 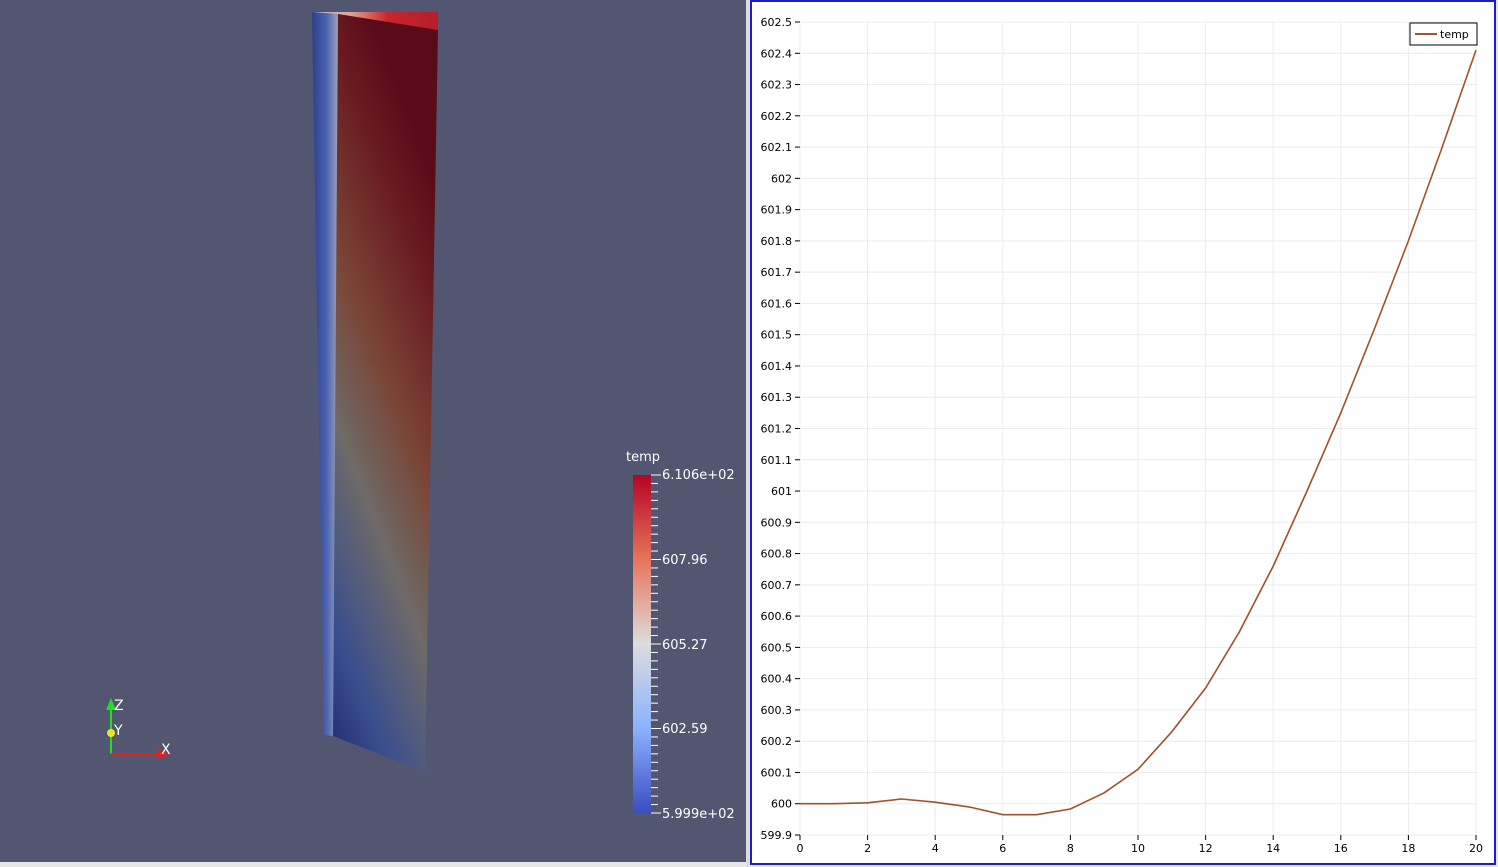 I want to click on y-tick-label: 600.5, so click(x=777, y=647).